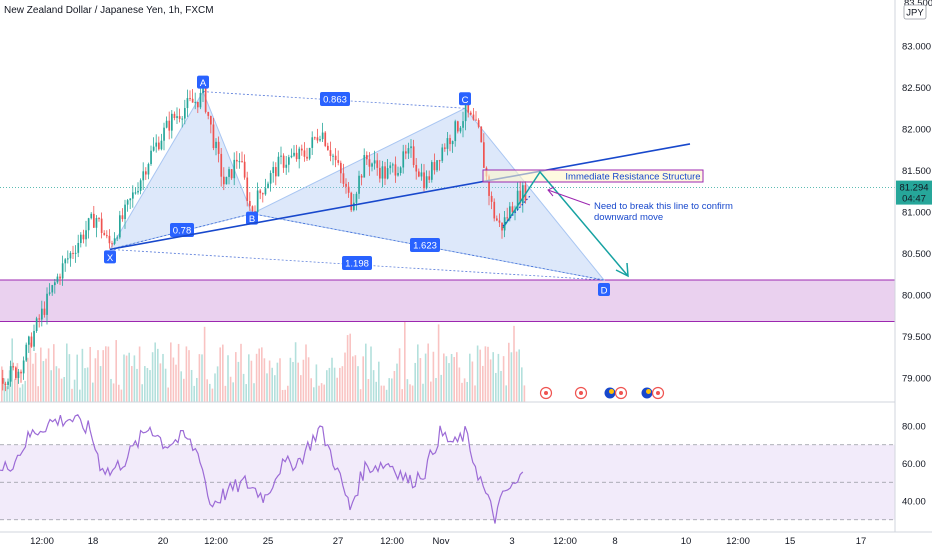  What do you see at coordinates (916, 296) in the screenshot?
I see `price-tick-label: 80.000` at bounding box center [916, 296].